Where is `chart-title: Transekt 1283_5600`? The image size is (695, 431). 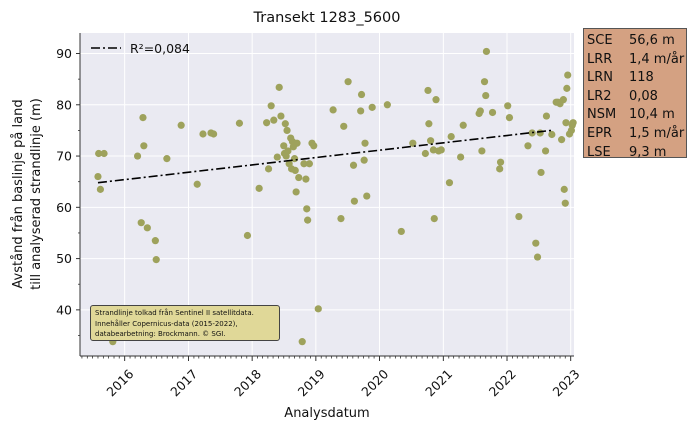
chart-title: Transekt 1283_5600 is located at coordinates (327, 18).